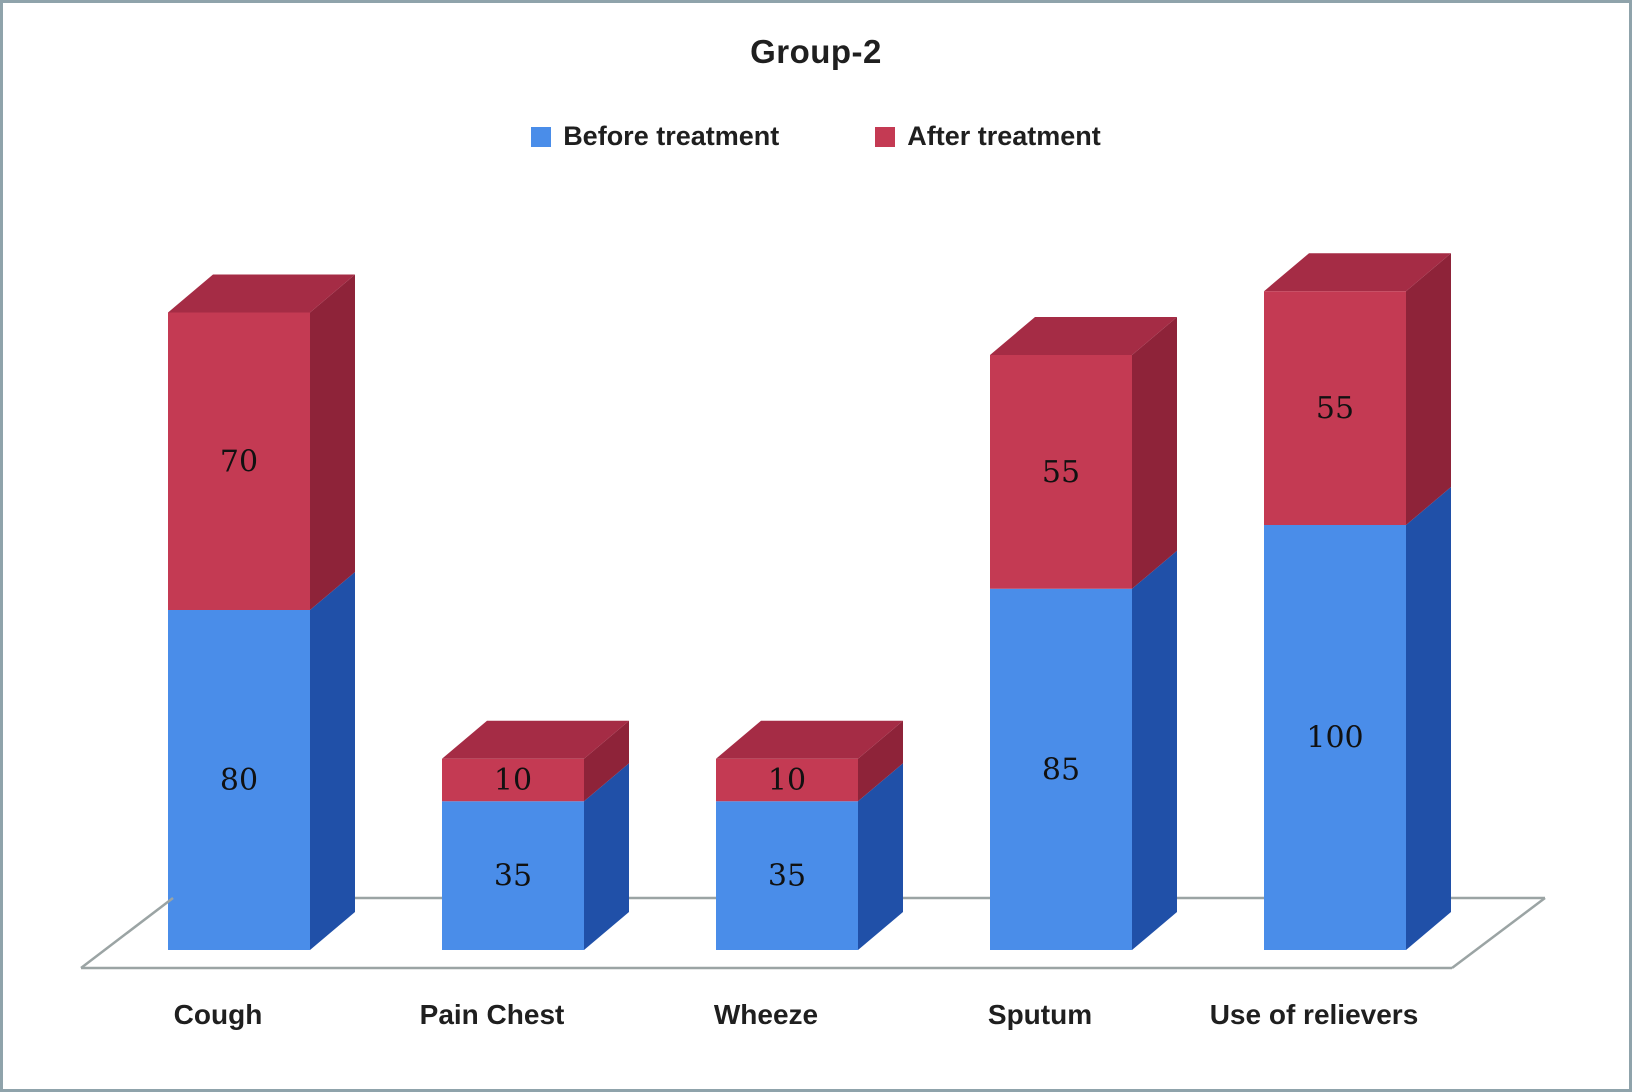  What do you see at coordinates (671, 136) in the screenshot?
I see `legend-label: Before treatment` at bounding box center [671, 136].